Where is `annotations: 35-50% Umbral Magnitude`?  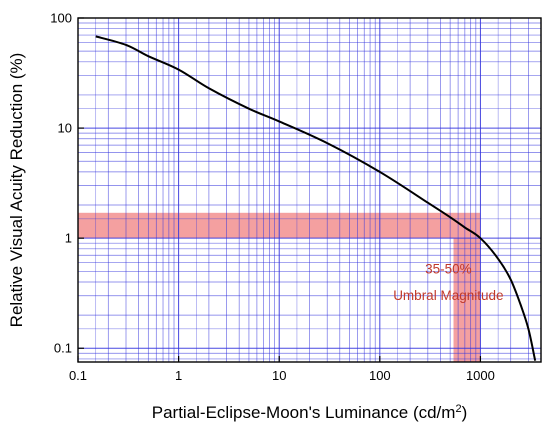 annotations: 35-50% Umbral Magnitude is located at coordinates (448, 282).